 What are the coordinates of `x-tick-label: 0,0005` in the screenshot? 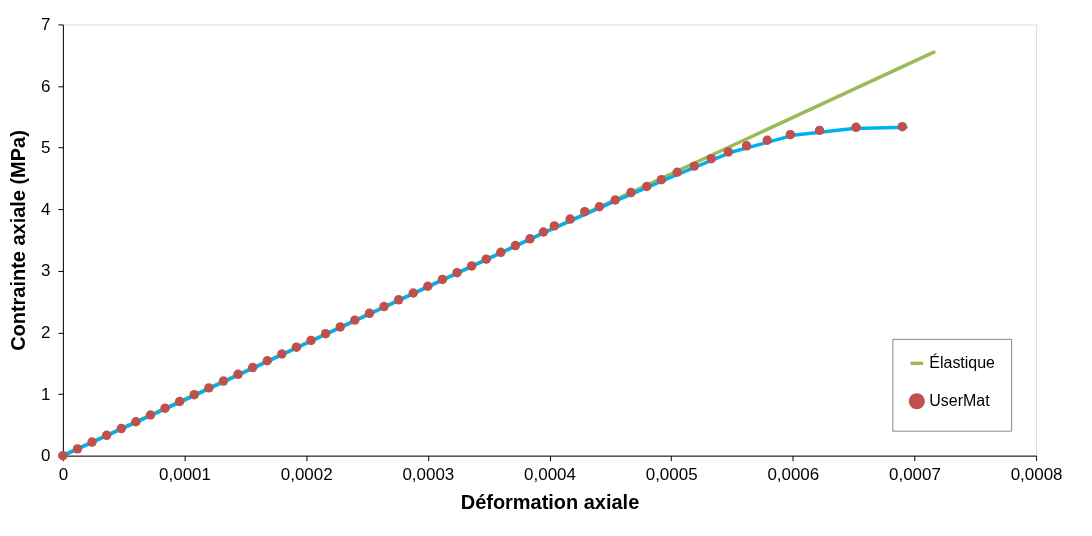 It's located at (671, 475).